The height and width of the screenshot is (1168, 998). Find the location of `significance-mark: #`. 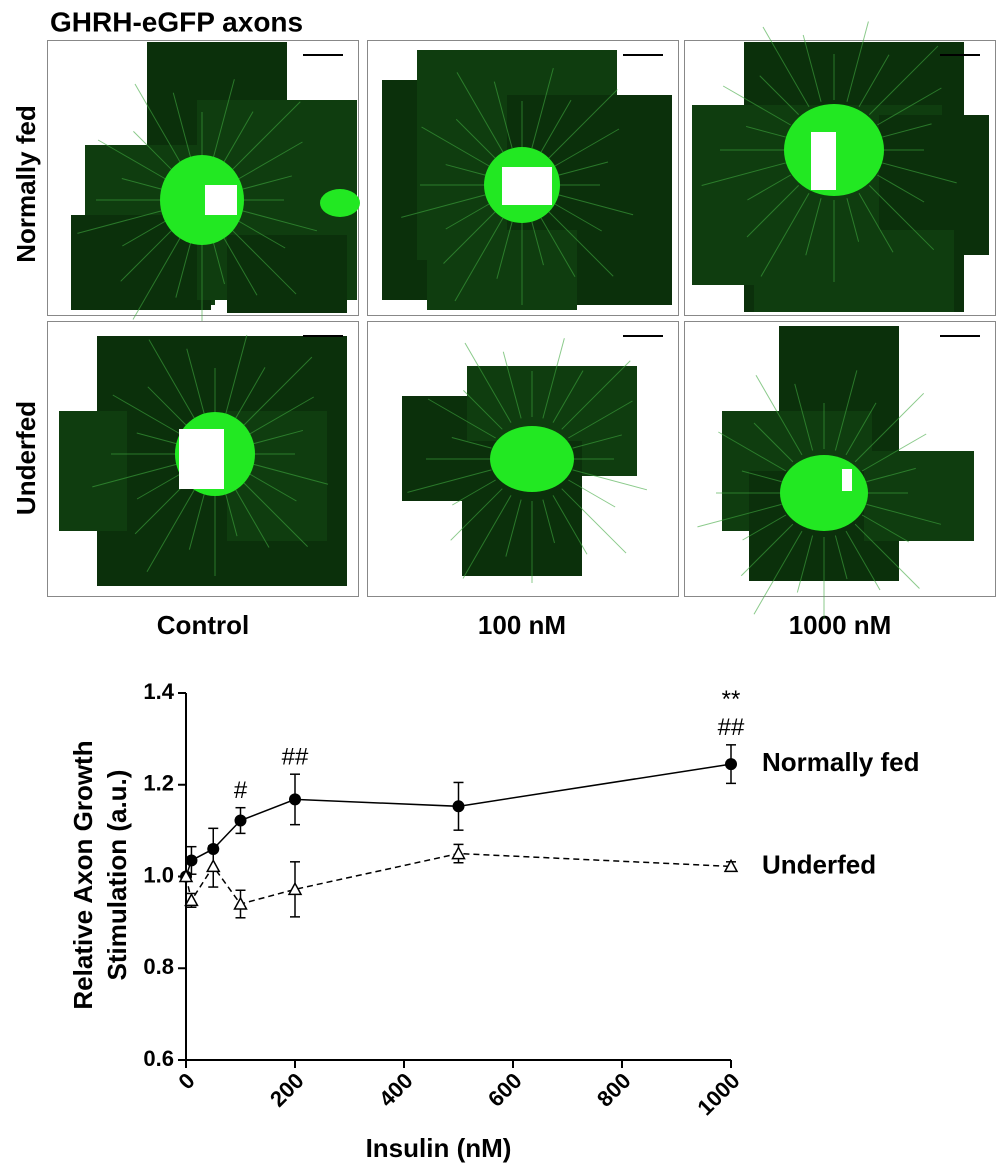

significance-mark: # is located at coordinates (241, 790).